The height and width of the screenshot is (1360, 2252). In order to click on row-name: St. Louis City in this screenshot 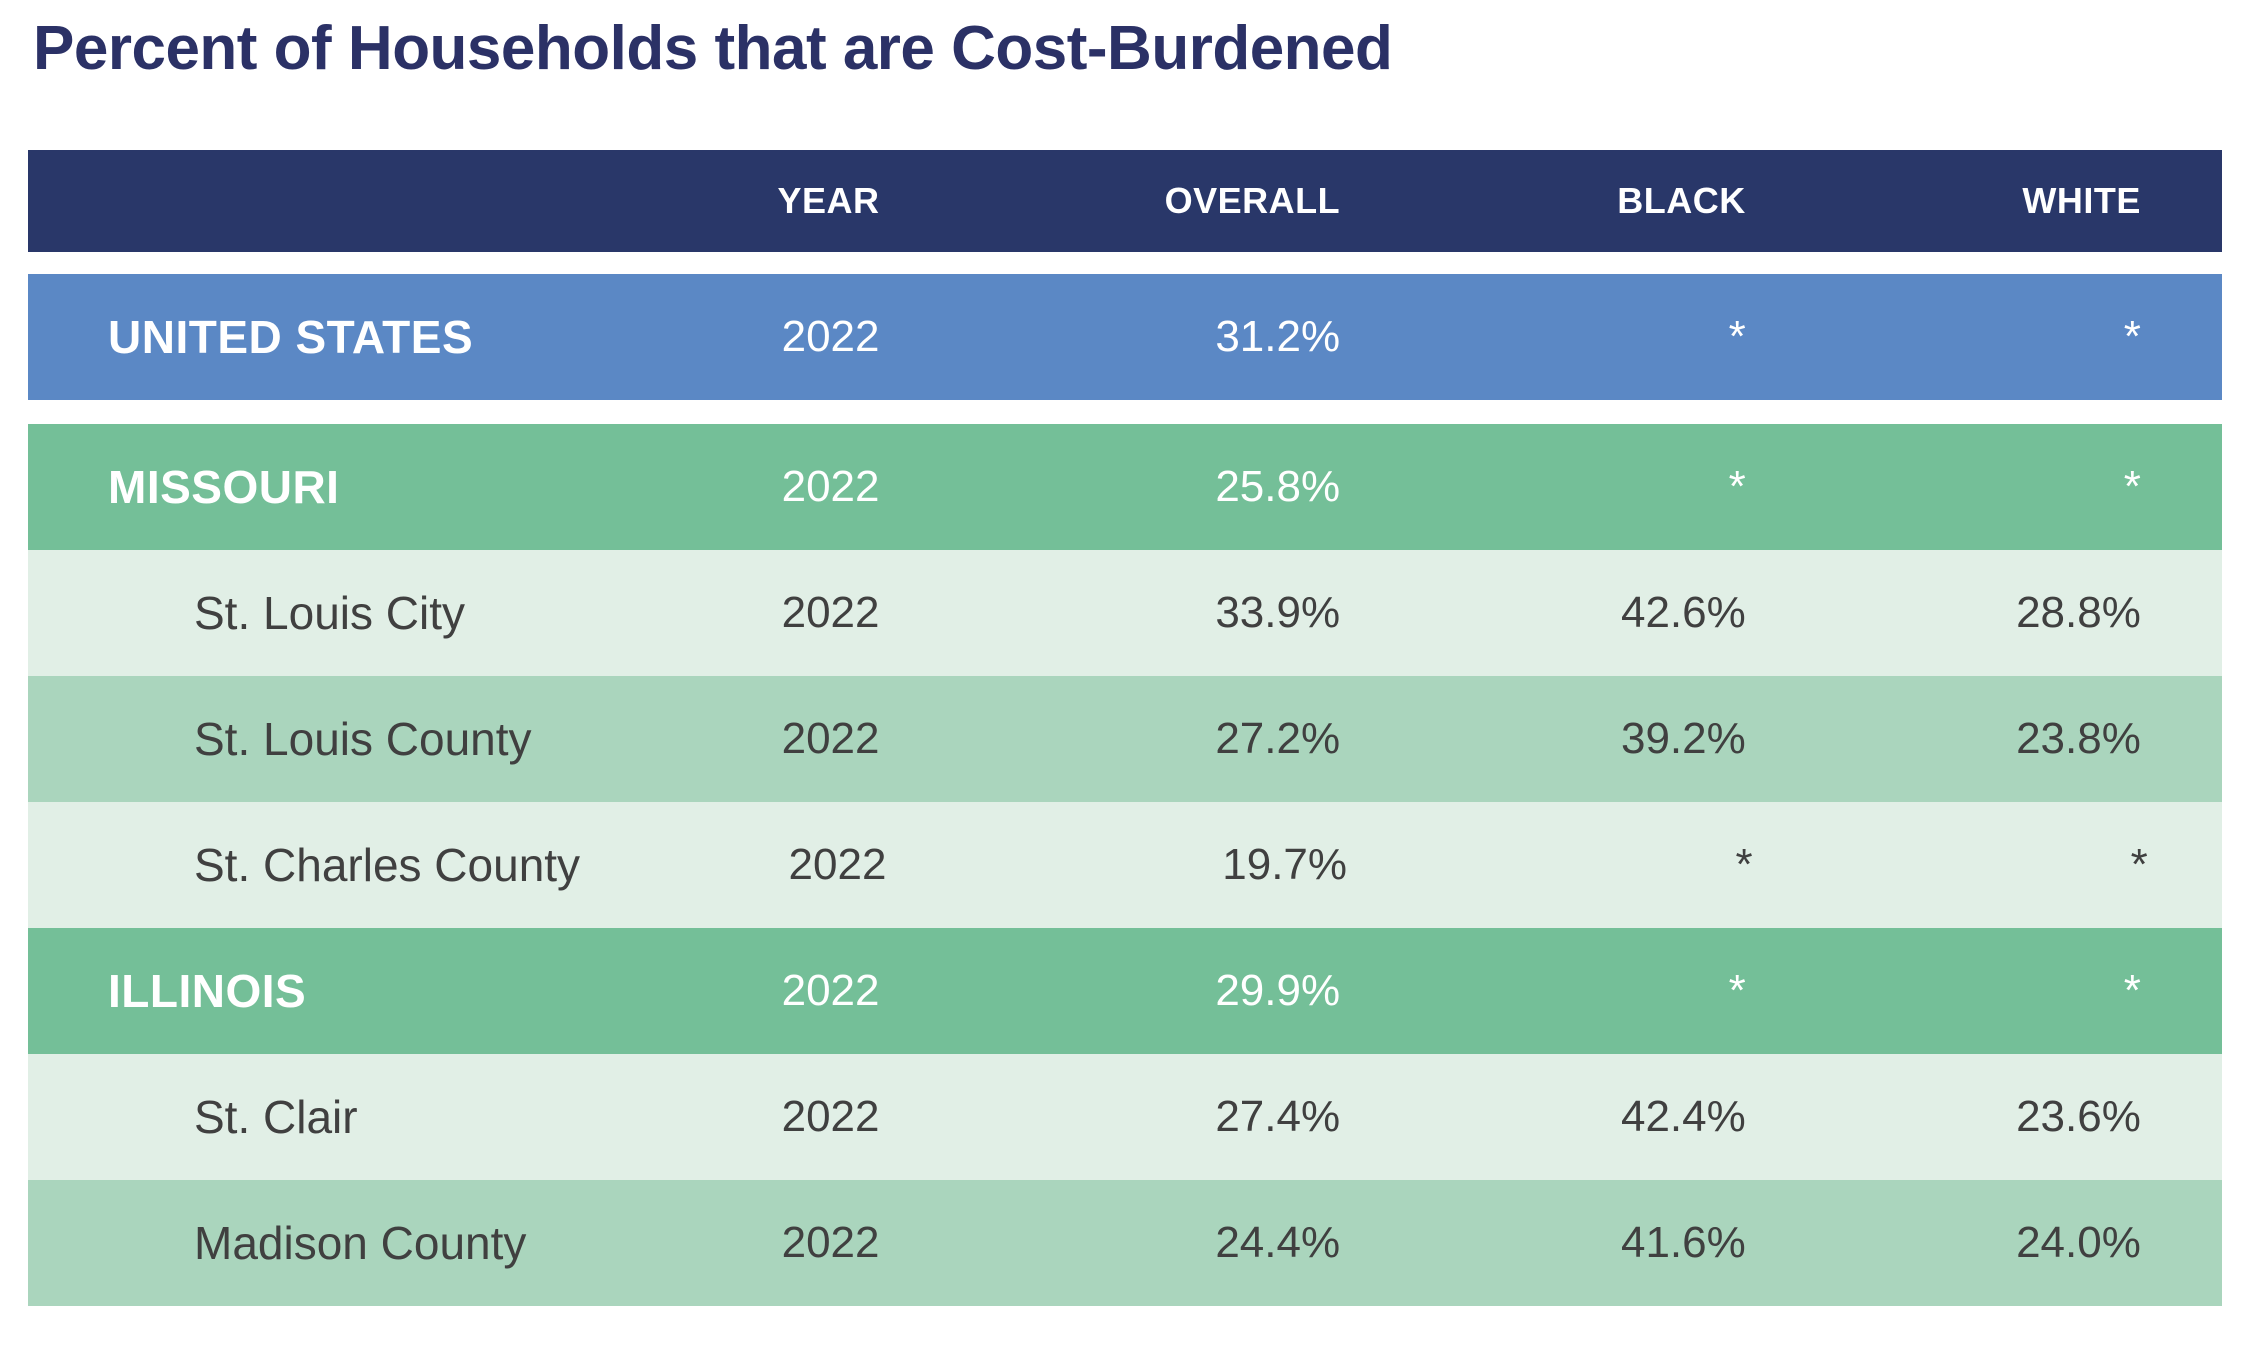, I will do `click(329, 613)`.